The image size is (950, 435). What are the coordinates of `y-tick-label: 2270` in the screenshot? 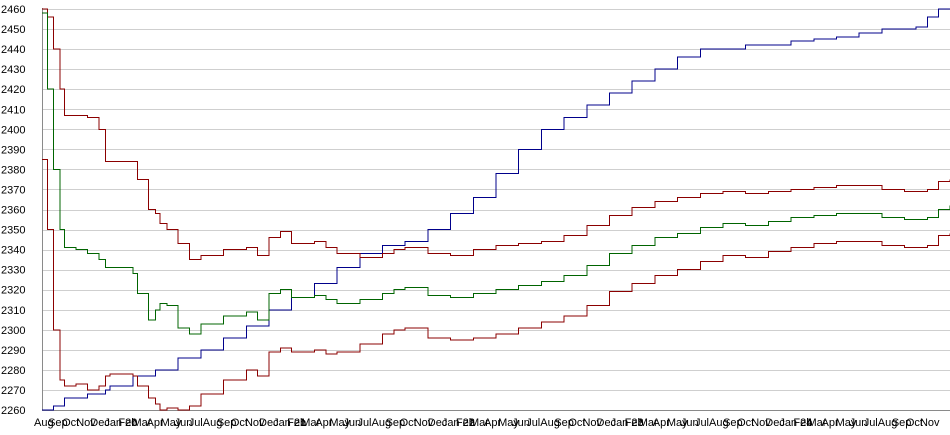 It's located at (13, 391).